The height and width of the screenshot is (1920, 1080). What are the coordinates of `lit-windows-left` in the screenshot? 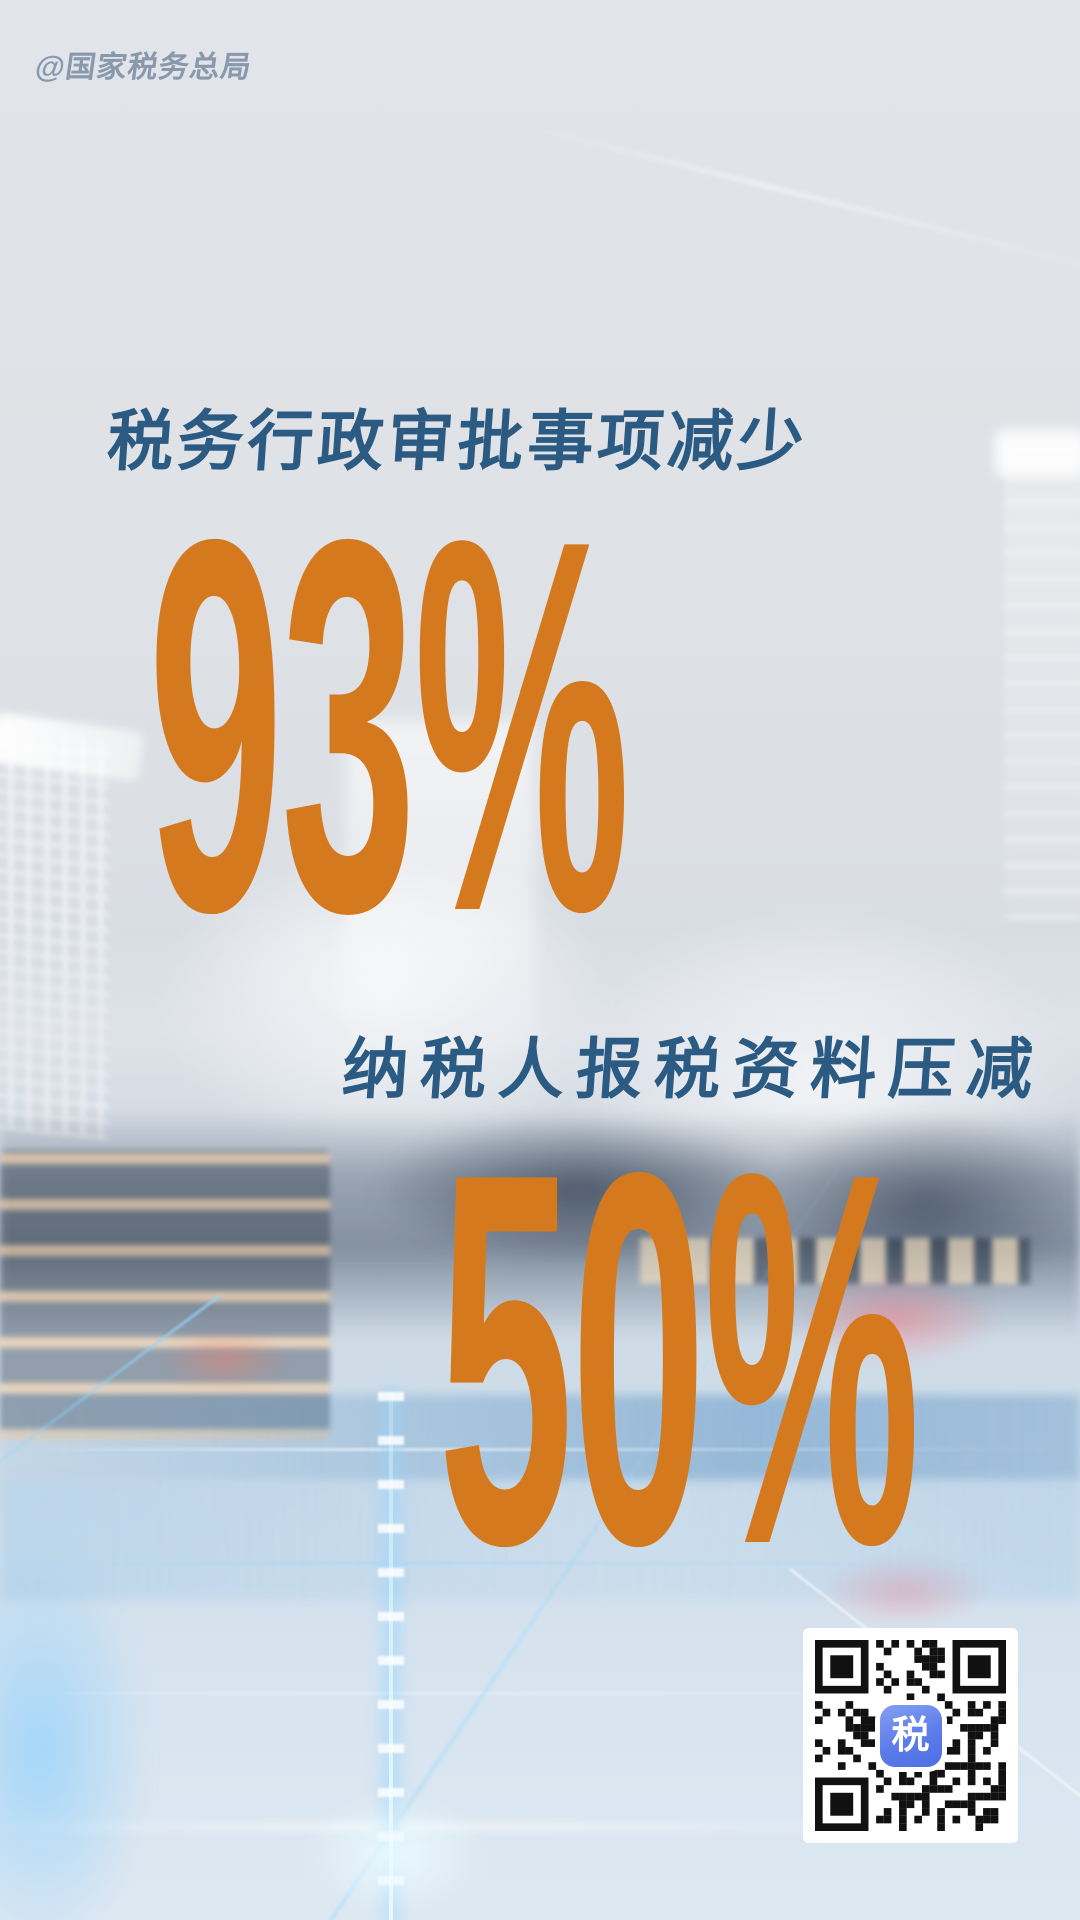 It's located at (165, 1295).